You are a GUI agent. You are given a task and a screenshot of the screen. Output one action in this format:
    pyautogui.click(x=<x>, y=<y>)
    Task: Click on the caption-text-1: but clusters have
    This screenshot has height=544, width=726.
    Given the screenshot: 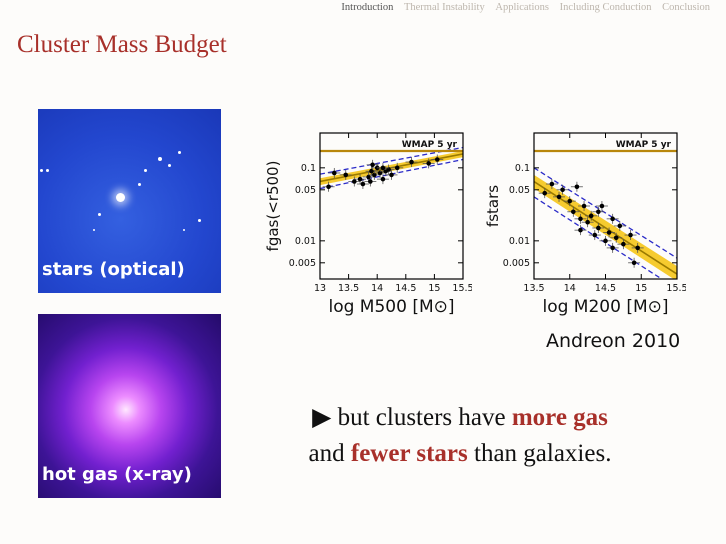 What is the action you would take?
    pyautogui.click(x=421, y=417)
    